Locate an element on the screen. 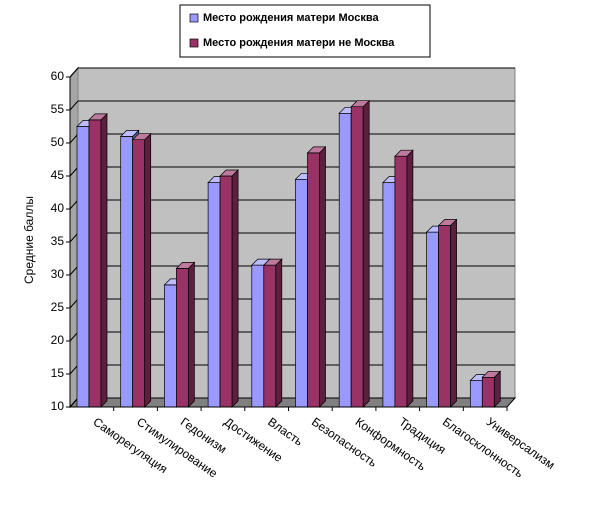 The image size is (616, 520). legend-label: Место рождения матери не Москва is located at coordinates (299, 43).